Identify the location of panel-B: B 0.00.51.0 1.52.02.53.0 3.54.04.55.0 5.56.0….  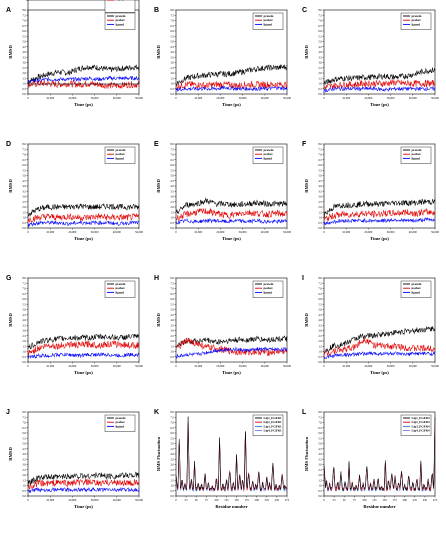
(223, 57).